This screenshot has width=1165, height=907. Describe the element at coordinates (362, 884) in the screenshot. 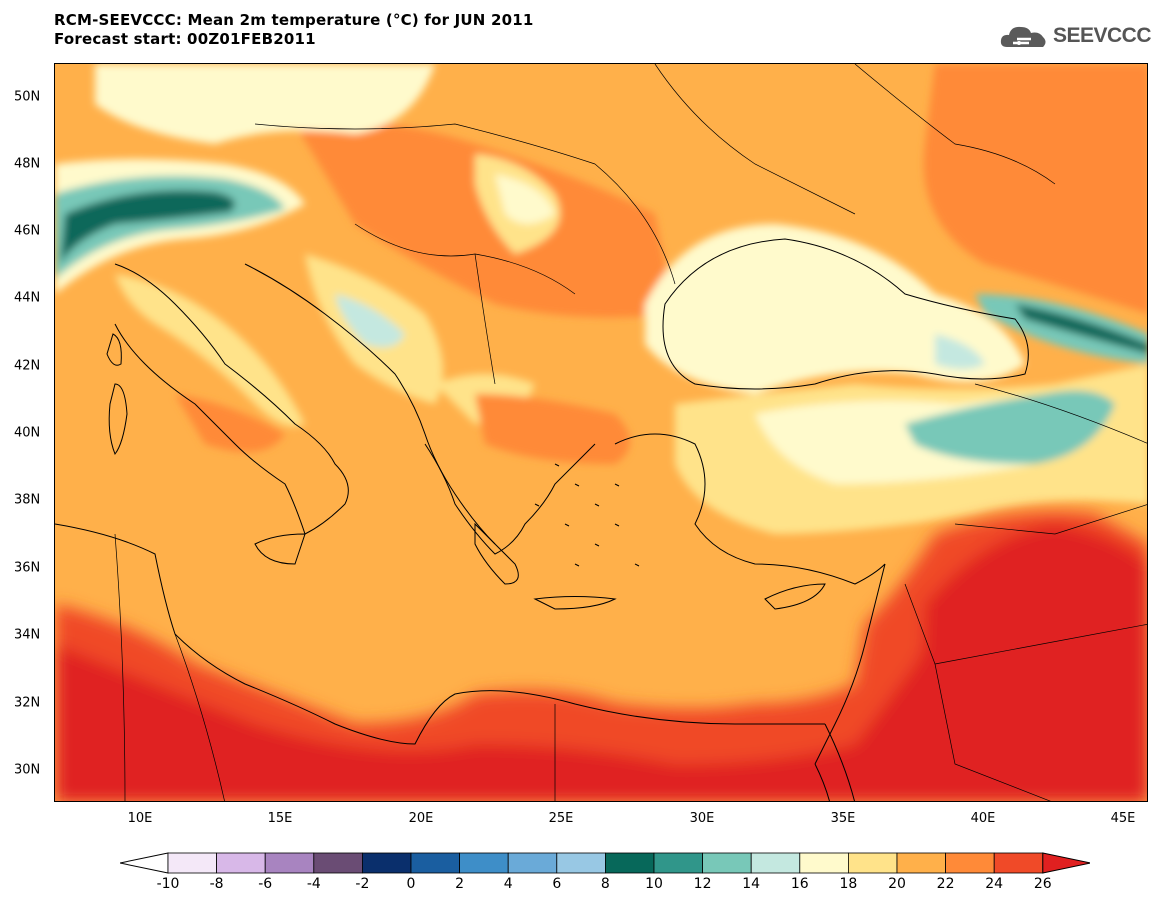

I see `colorbar-tick-label: -2` at that location.